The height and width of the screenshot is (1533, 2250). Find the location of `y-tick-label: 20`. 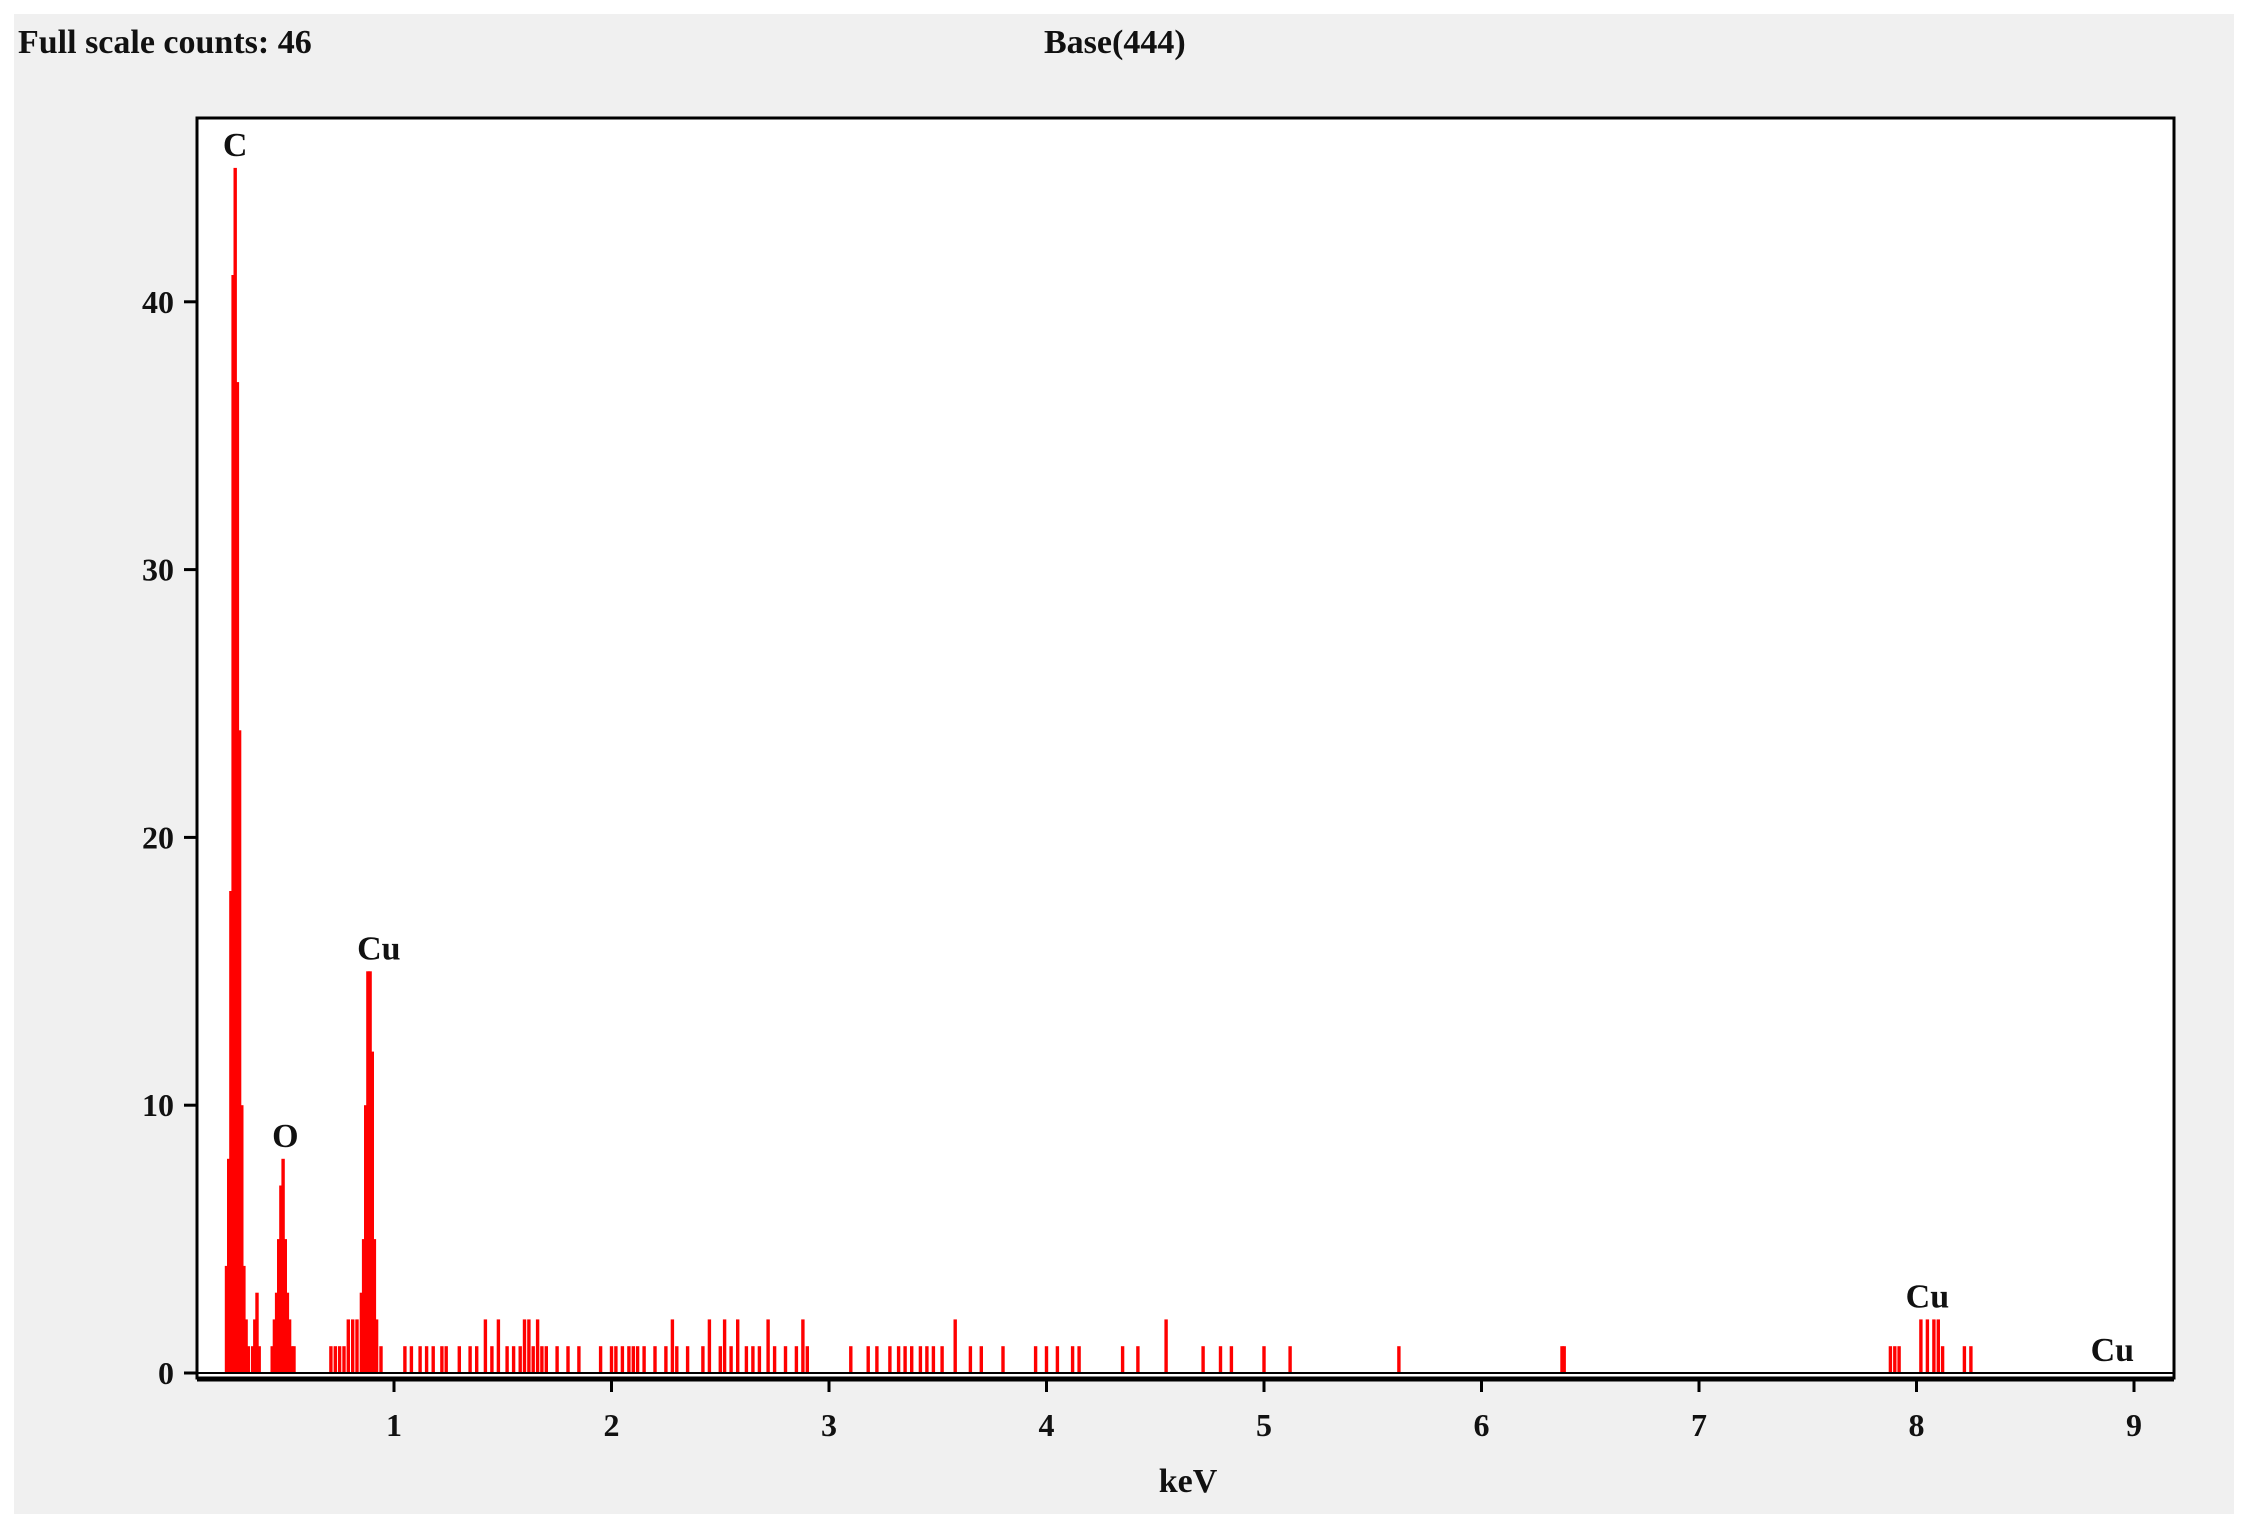

y-tick-label: 20 is located at coordinates (158, 837).